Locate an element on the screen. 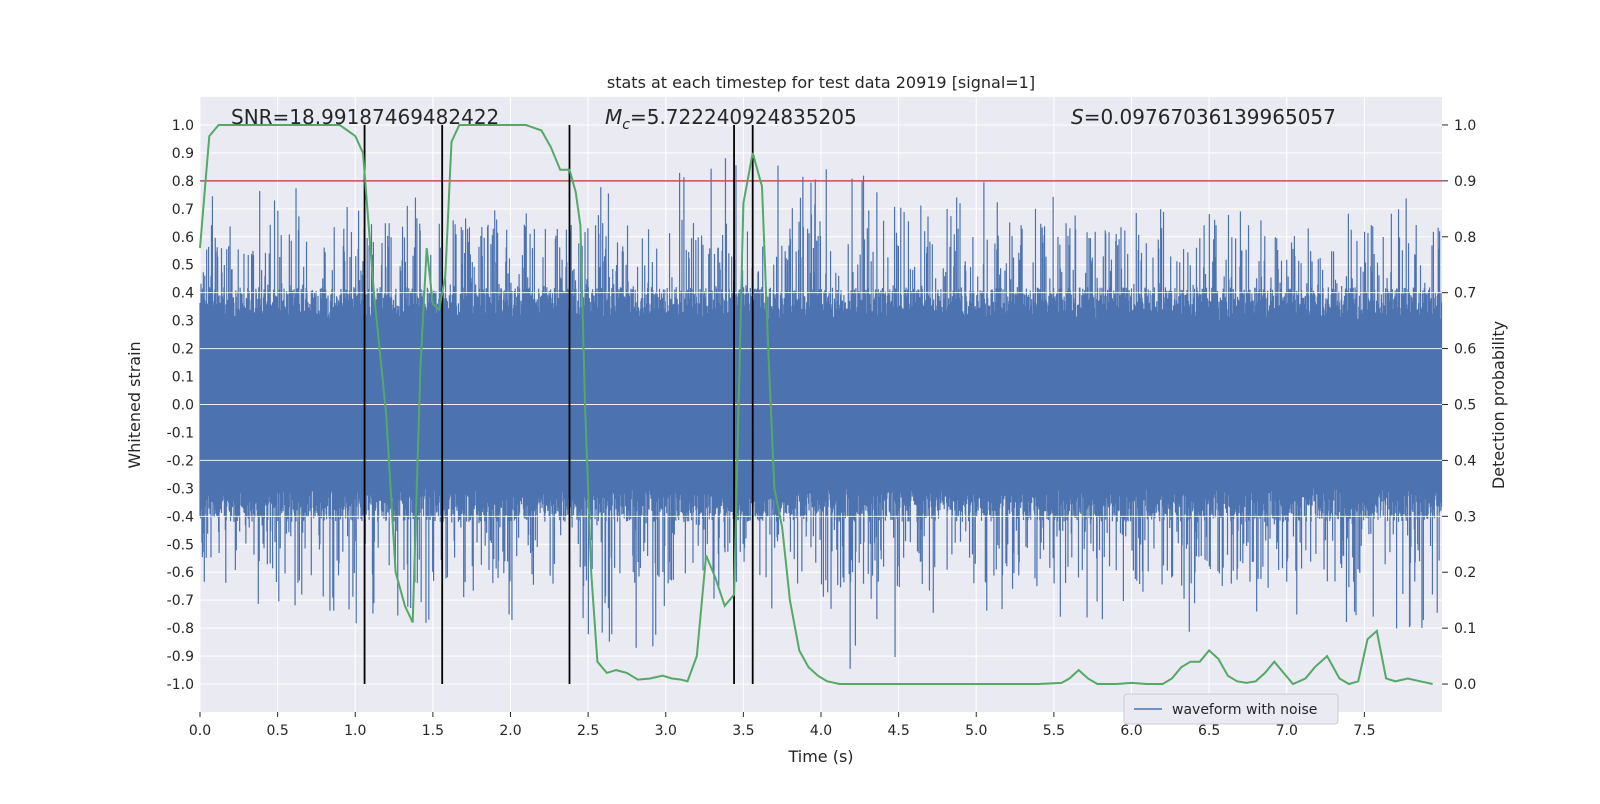  x-tick-label: 0.5 is located at coordinates (277, 731).